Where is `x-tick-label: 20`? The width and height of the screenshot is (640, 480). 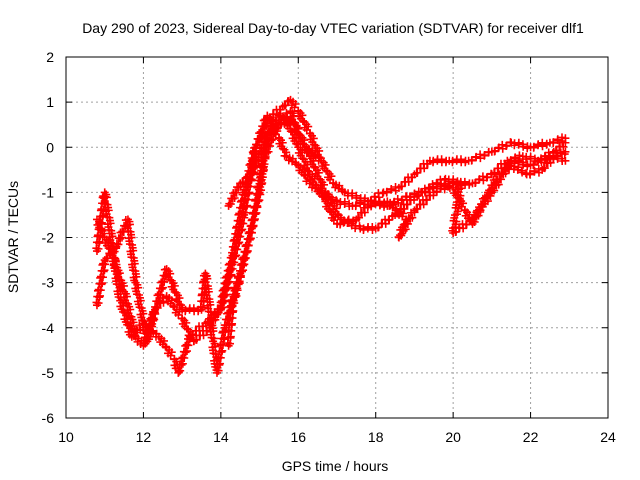
x-tick-label: 20 is located at coordinates (453, 437).